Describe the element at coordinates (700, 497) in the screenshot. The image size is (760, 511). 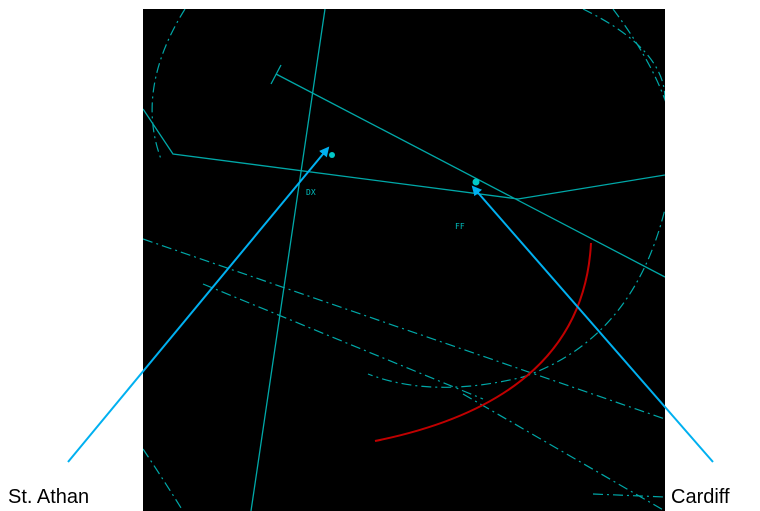
I see `cardiff-label: Cardiff` at that location.